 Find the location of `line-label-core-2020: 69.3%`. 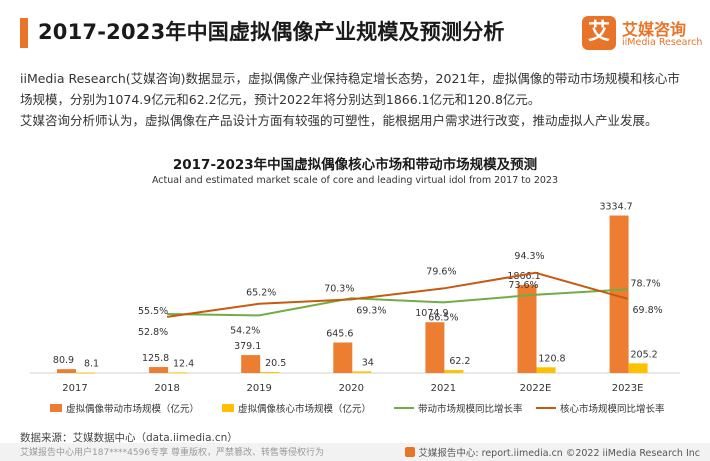

line-label-core-2020: 69.3% is located at coordinates (371, 310).